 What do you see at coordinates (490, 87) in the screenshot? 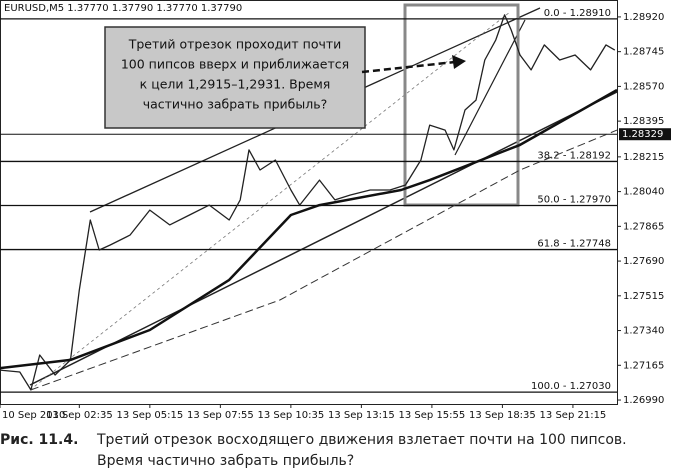
I see `trend-line` at bounding box center [490, 87].